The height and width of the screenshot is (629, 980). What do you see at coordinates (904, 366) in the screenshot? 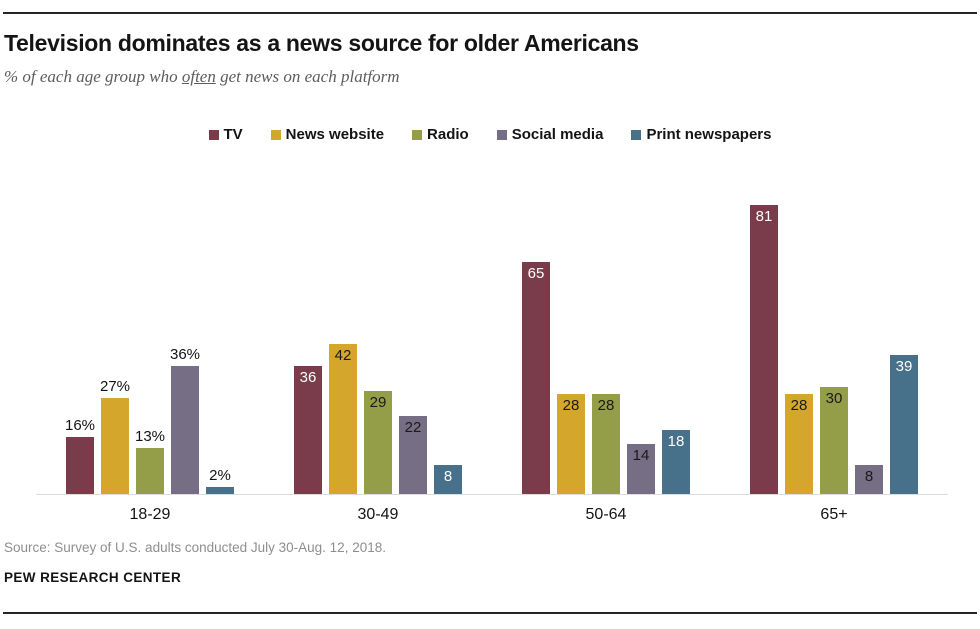
I see `bar-value-label-print-newspapers-65+: 39` at bounding box center [904, 366].